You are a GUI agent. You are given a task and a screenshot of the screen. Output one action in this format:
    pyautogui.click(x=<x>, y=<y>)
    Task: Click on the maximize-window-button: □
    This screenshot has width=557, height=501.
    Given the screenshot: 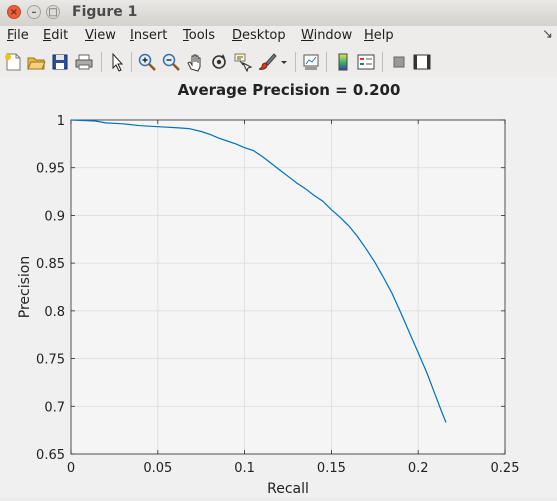 What is the action you would take?
    pyautogui.click(x=53, y=12)
    